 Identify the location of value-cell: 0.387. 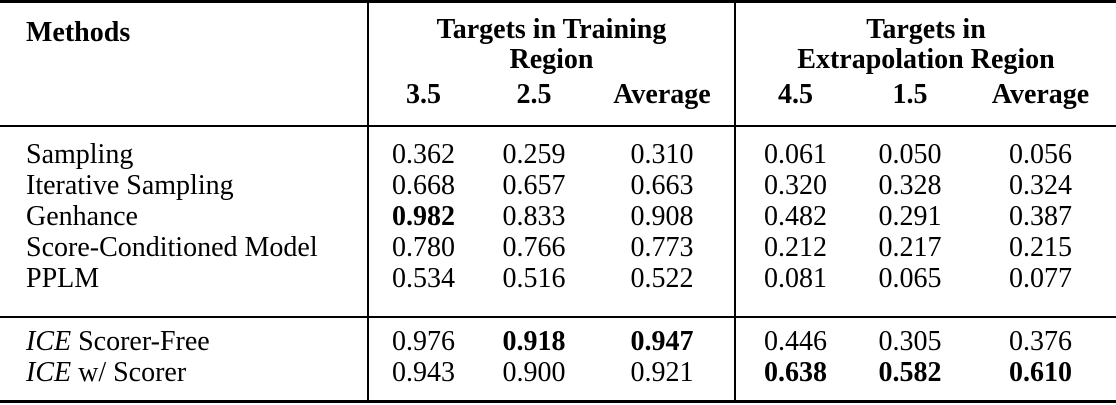
(1041, 216).